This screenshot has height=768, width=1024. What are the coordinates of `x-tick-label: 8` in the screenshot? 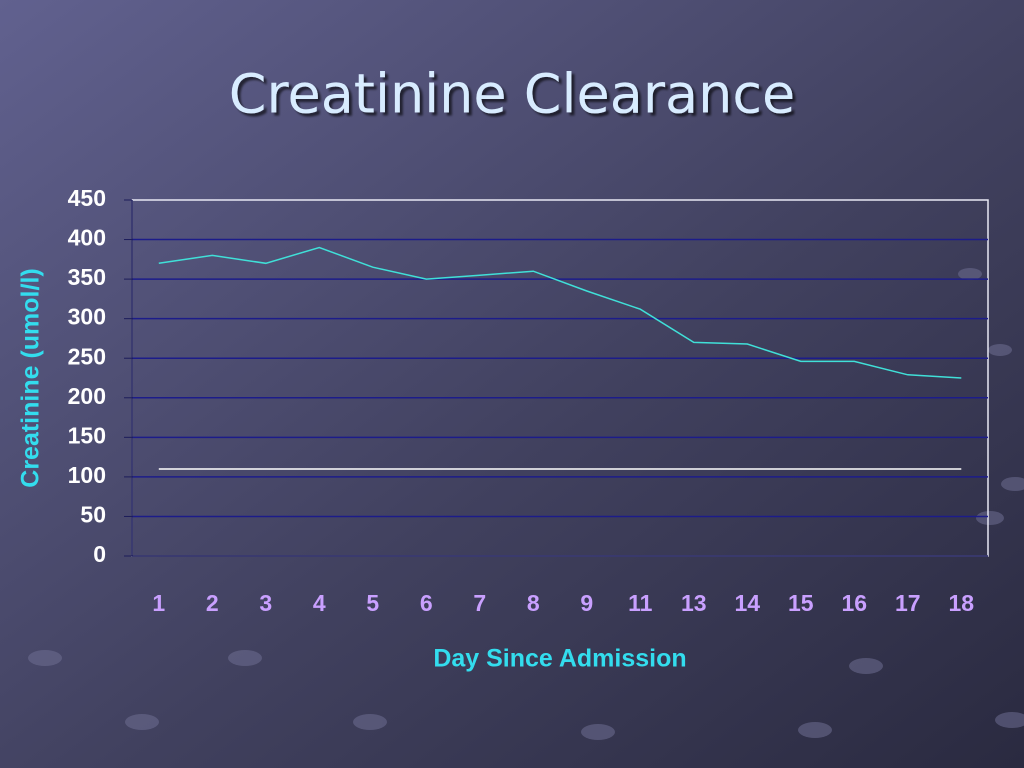 It's located at (533, 603).